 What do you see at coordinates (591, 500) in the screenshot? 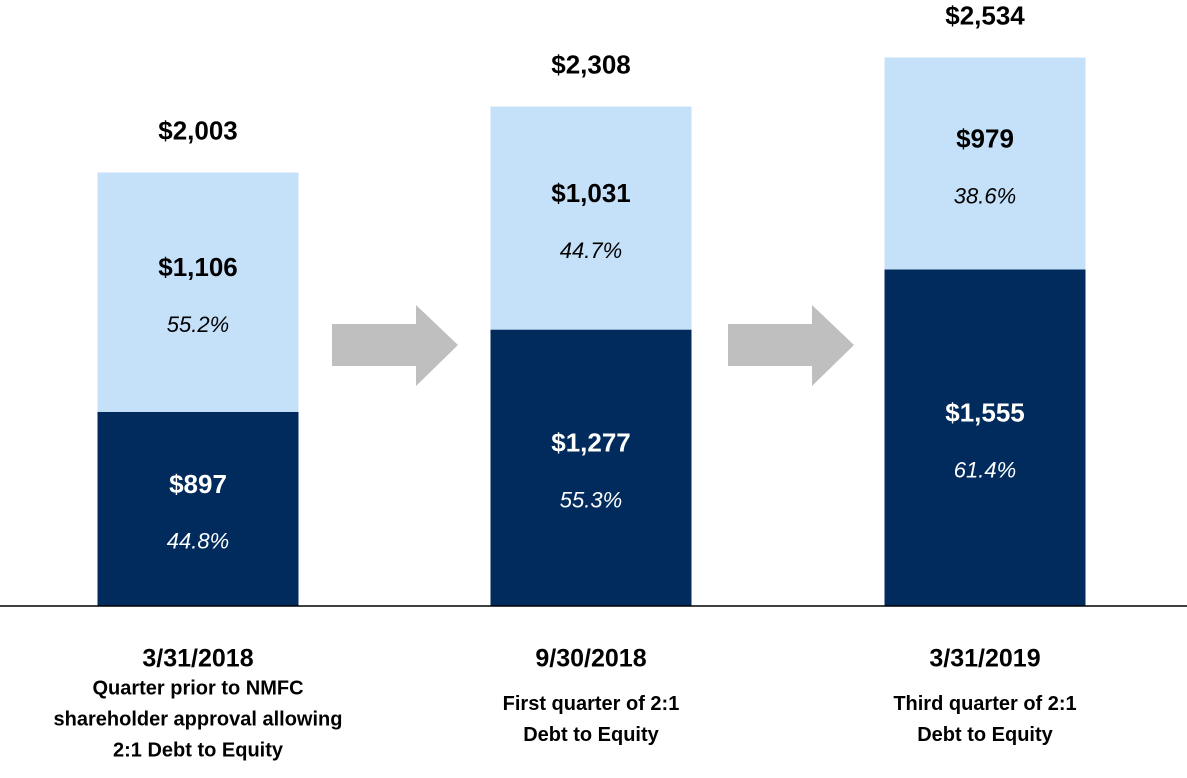
I see `share-label: 55.3%` at bounding box center [591, 500].